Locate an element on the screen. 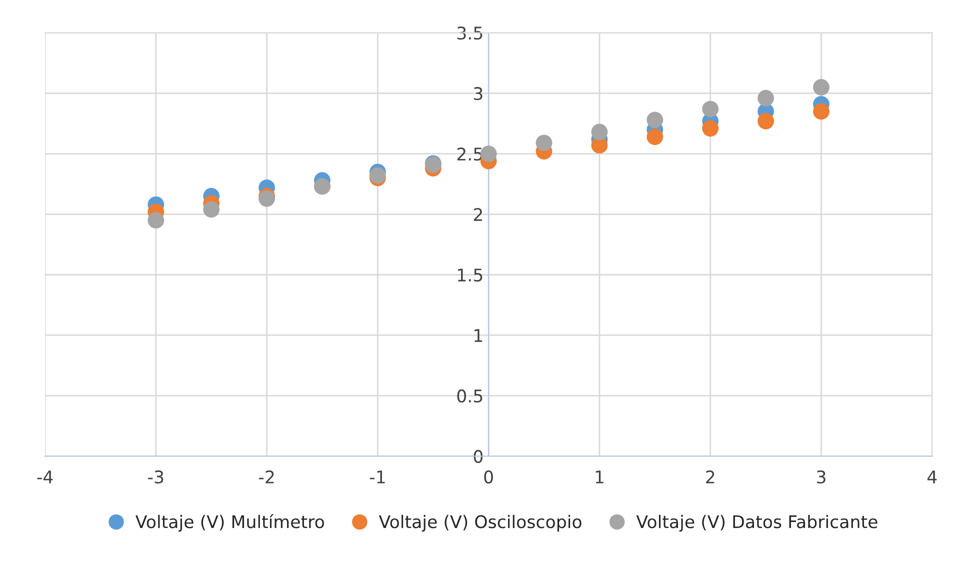 The image size is (958, 576). x-tick-label: 2 is located at coordinates (710, 477).